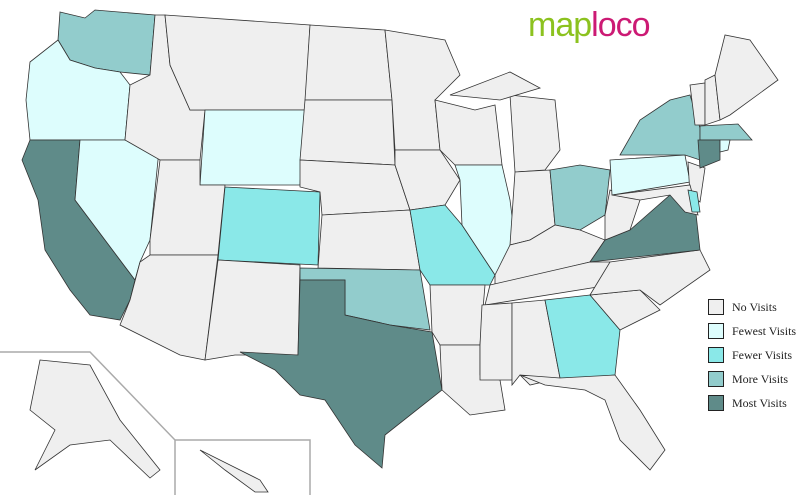 This screenshot has width=800, height=495. I want to click on state-ct, so click(709, 154).